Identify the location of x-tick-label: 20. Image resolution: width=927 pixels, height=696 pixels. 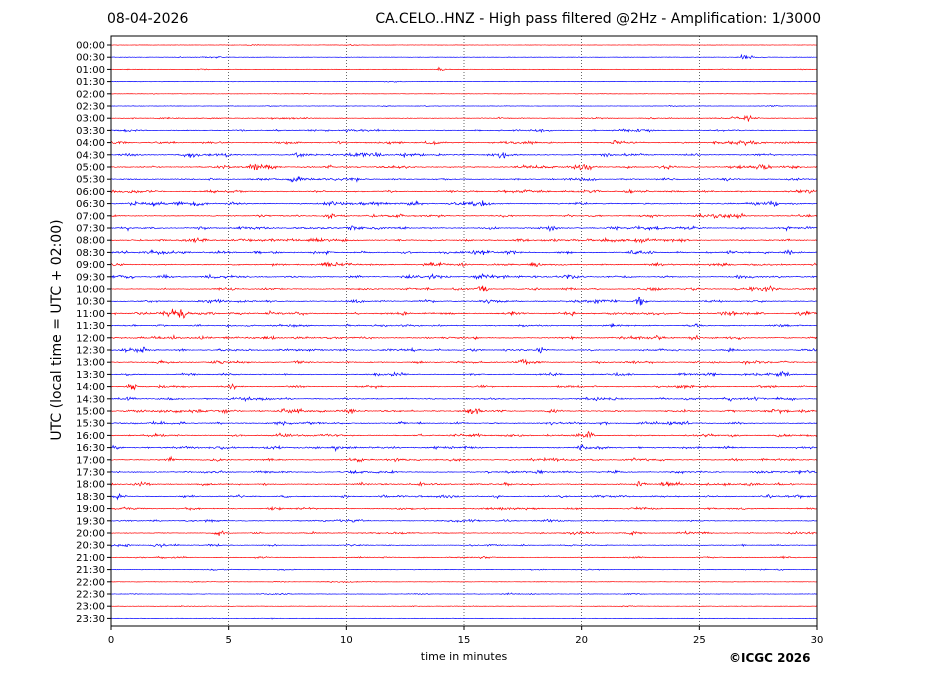
(581, 640).